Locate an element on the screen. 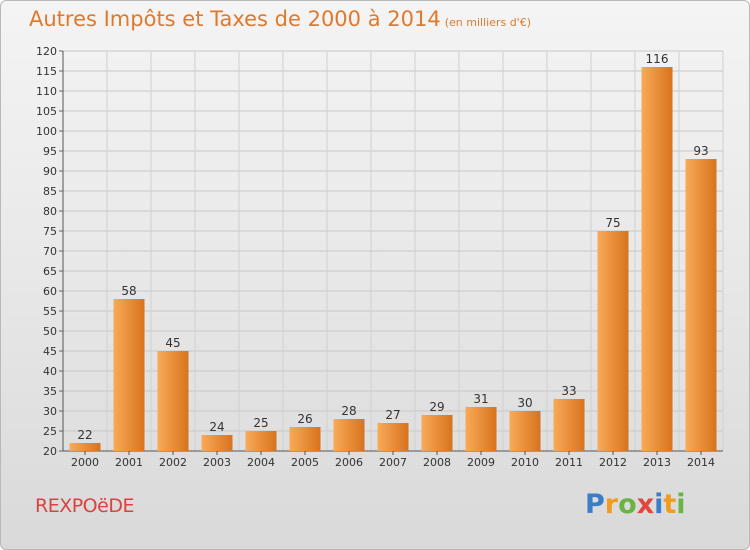 The image size is (750, 550). value-label-2005: 26 is located at coordinates (304, 419).